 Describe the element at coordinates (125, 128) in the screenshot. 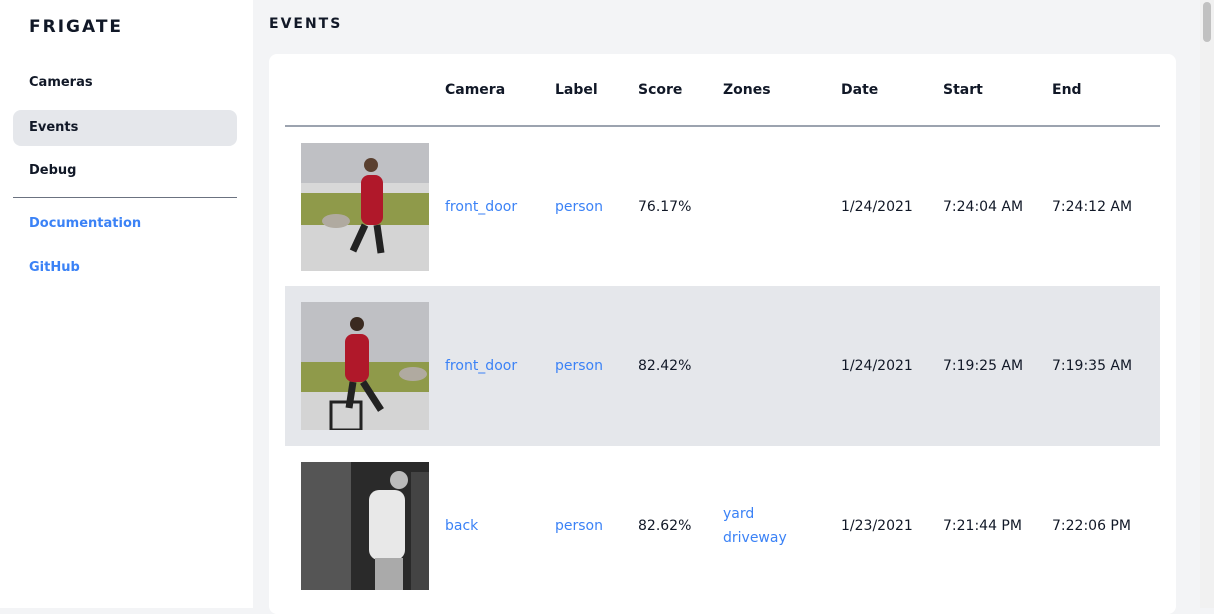

I see `sidebar-item-events: Events` at that location.